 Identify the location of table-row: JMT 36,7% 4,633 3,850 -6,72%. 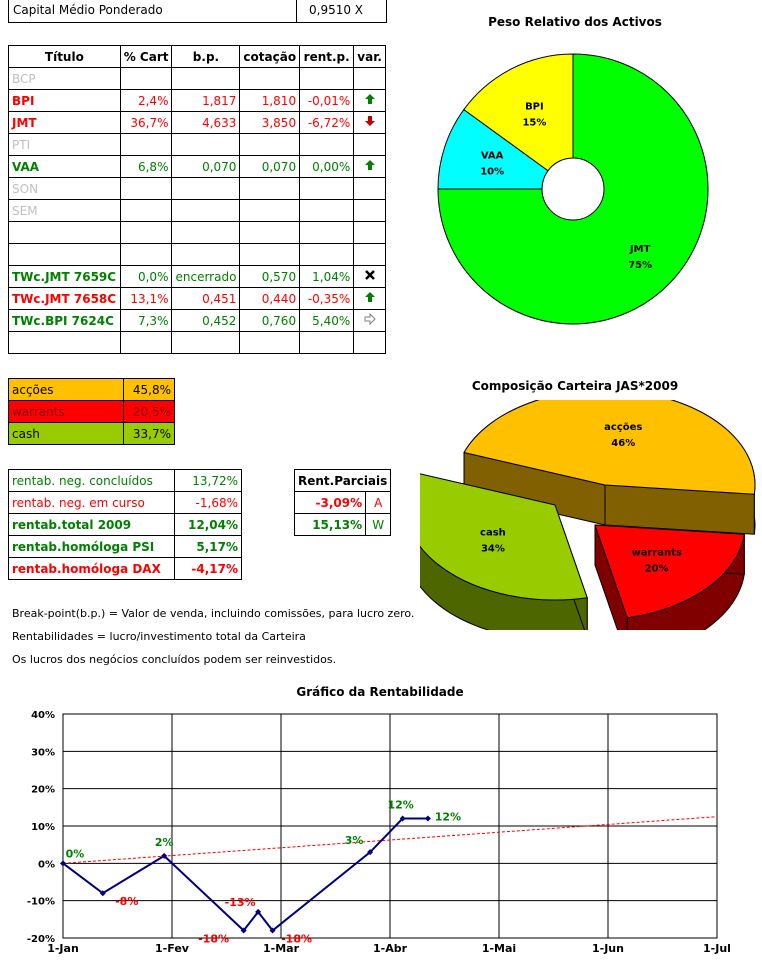
(197, 122).